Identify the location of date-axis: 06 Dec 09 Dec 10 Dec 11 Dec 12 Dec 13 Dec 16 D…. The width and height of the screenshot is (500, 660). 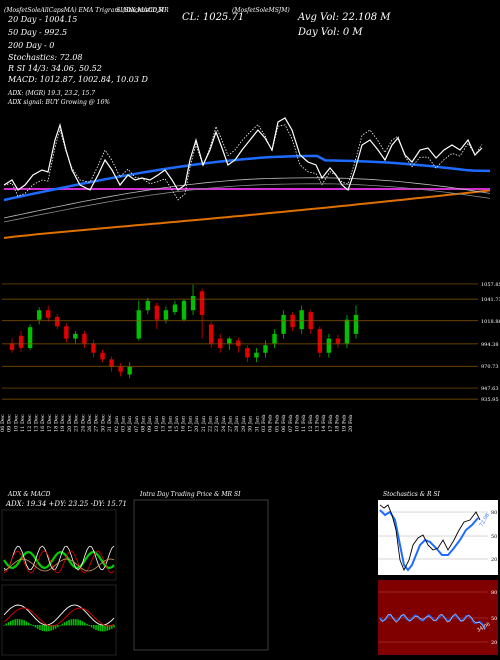
(177, 423).